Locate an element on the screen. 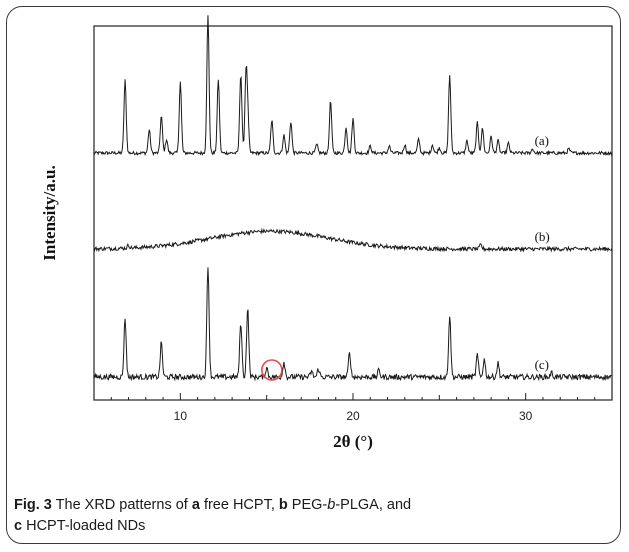  y-axis-title: Intensity/a.u. is located at coordinates (49, 212).